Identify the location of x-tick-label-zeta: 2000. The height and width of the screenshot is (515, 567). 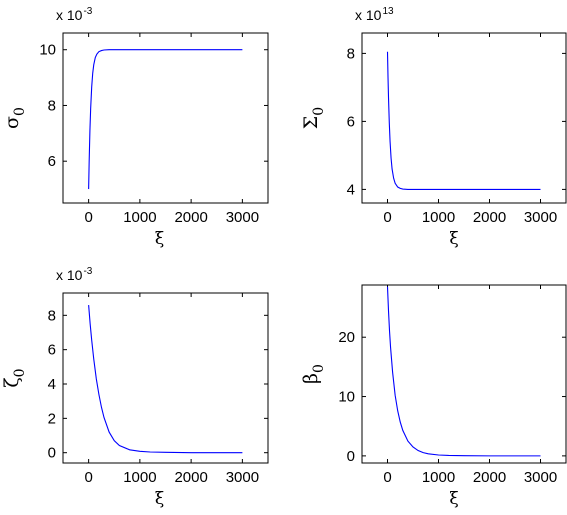
(190, 477).